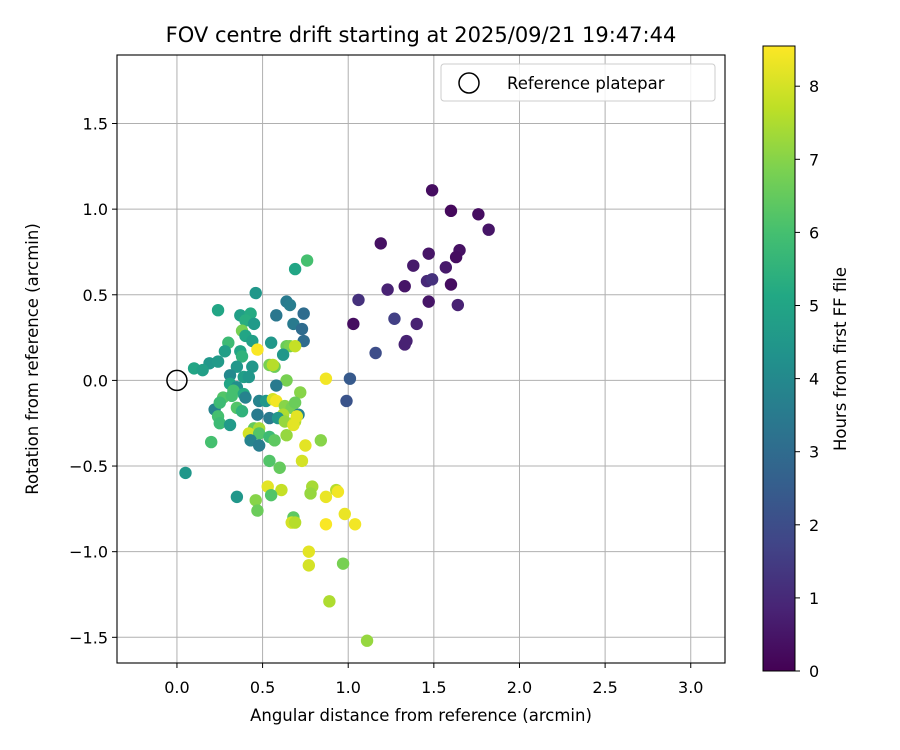  What do you see at coordinates (779, 358) in the screenshot?
I see `colorbar-gradient` at bounding box center [779, 358].